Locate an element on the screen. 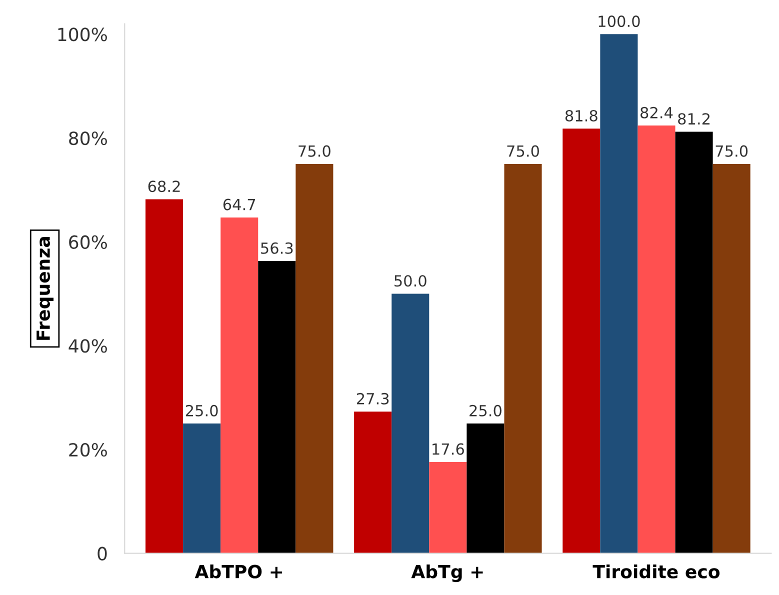 Image resolution: width=779 pixels, height=595 pixels. x-tick-label: AbTg + is located at coordinates (447, 573).